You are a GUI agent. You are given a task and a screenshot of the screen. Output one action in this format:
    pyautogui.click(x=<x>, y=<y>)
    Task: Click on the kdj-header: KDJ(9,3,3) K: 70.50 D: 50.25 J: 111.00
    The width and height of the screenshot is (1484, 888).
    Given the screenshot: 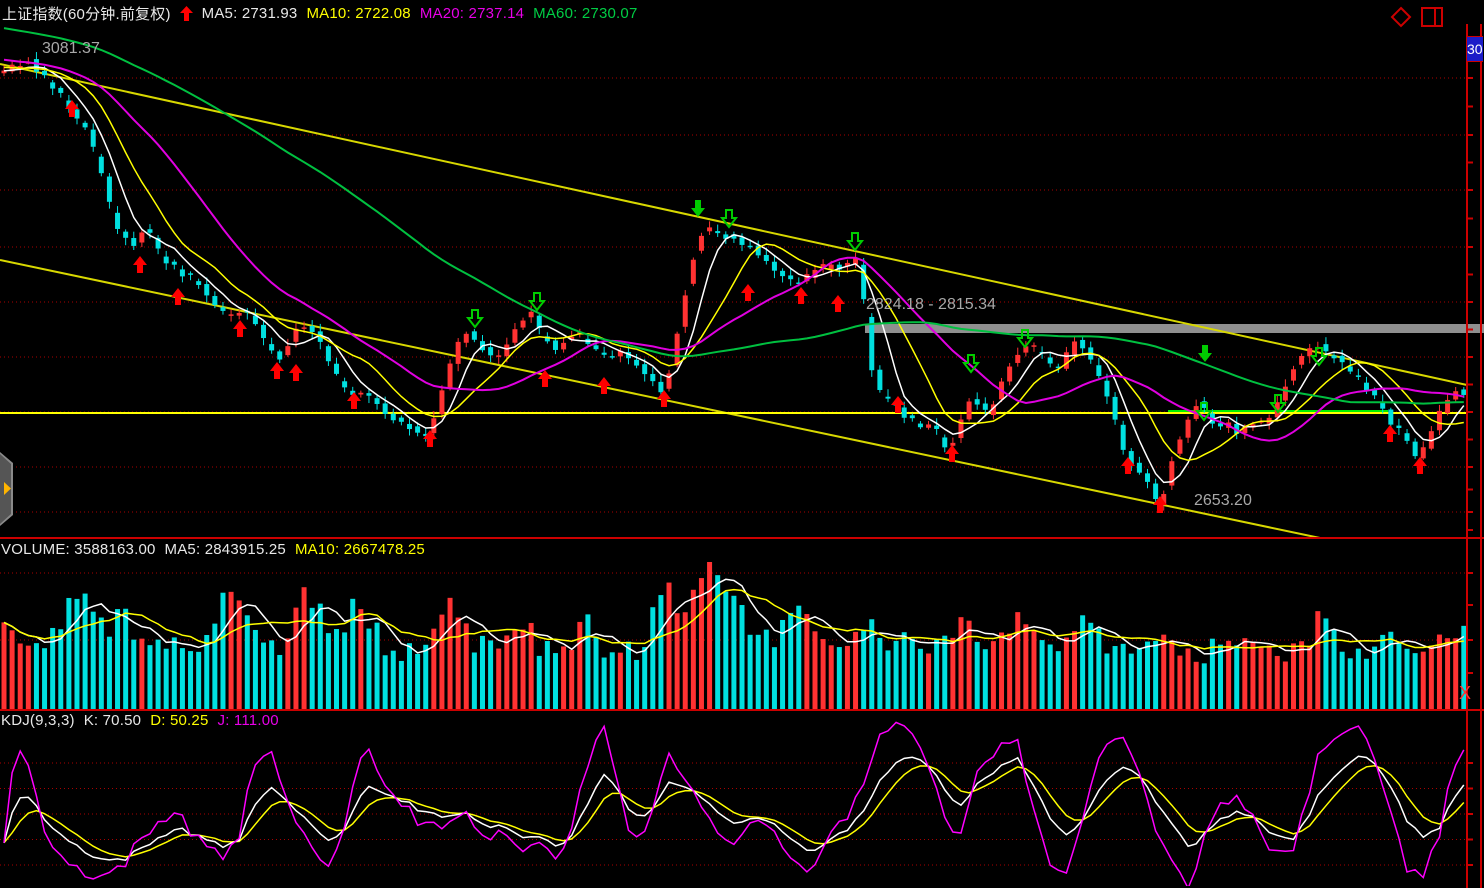 What is the action you would take?
    pyautogui.click(x=140, y=720)
    